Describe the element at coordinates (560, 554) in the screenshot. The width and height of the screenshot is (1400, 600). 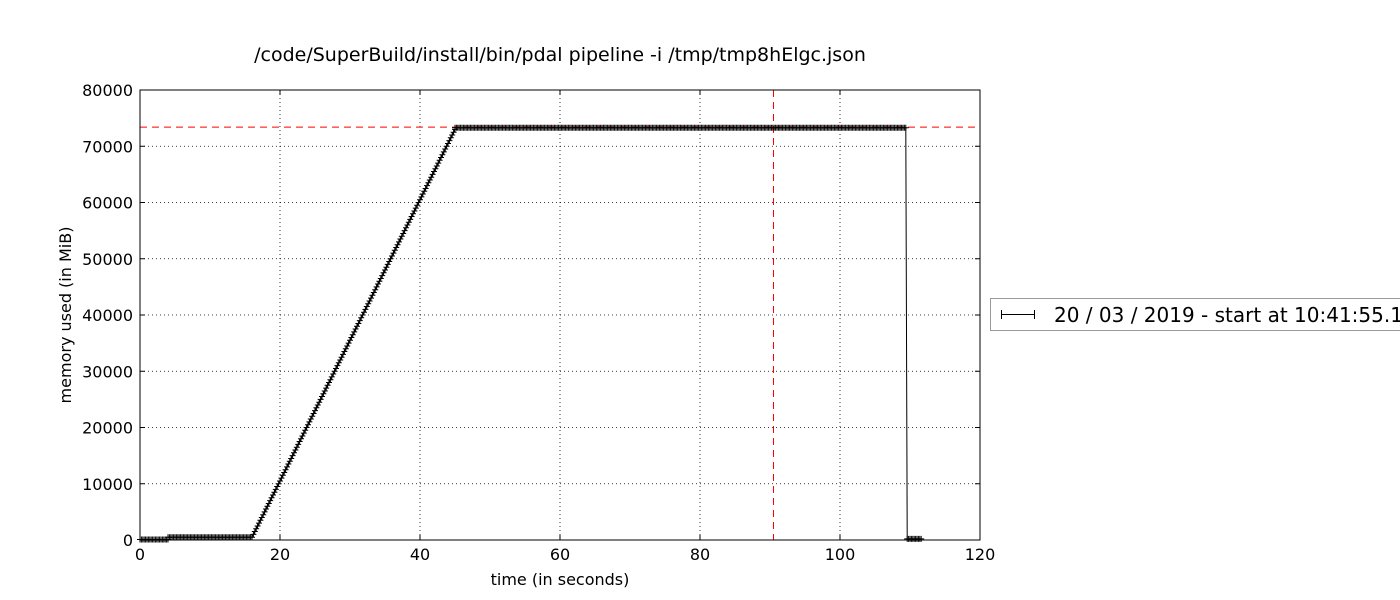
I see `x-tick-label: 60` at that location.